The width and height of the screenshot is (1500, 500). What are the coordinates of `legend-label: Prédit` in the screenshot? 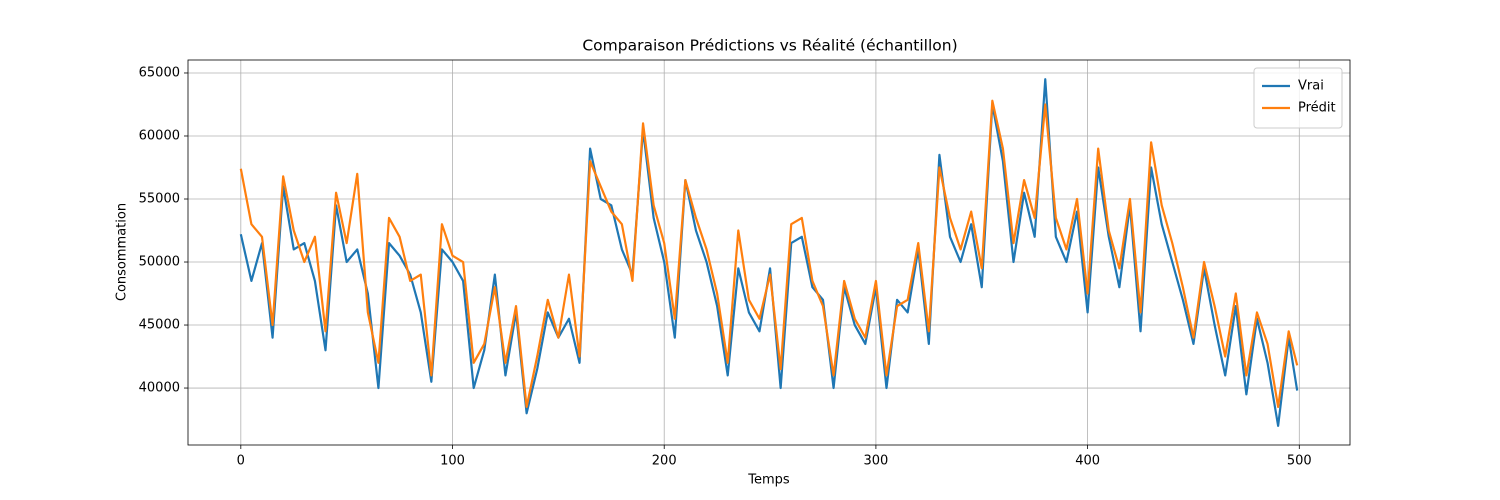 It's located at (1317, 108).